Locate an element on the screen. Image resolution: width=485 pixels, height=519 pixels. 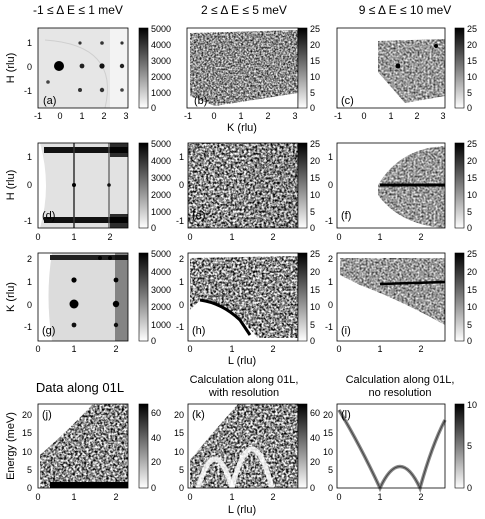
row3g-xtick-2: 2 is located at coordinates (115, 349).